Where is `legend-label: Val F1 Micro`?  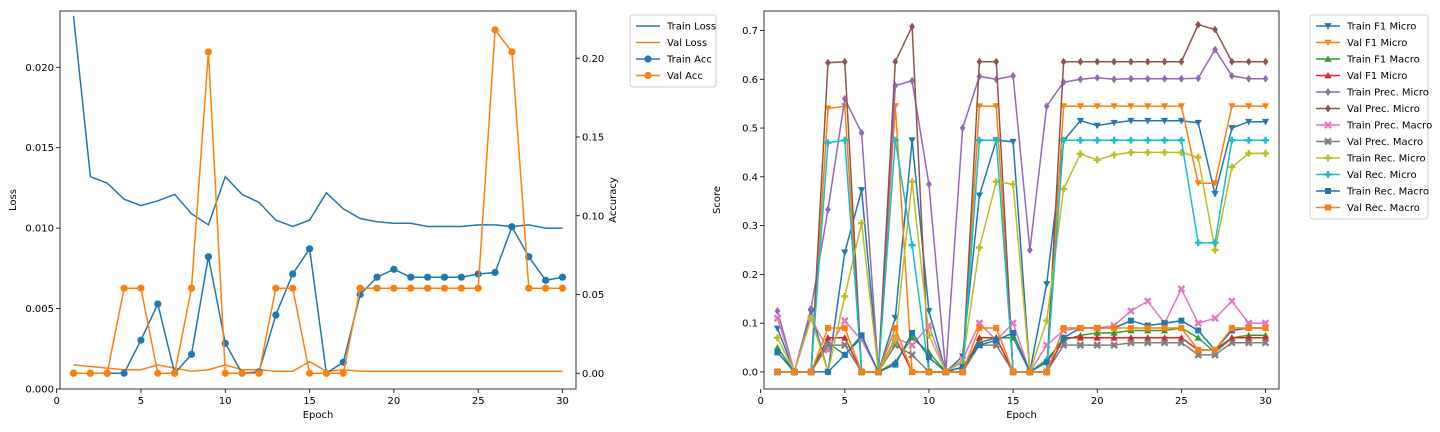
legend-label: Val F1 Micro is located at coordinates (1377, 76).